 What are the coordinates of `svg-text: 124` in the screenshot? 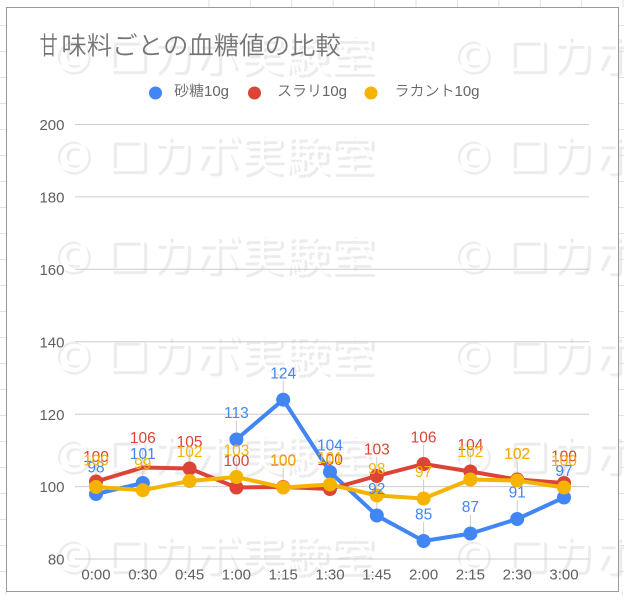 It's located at (283, 373).